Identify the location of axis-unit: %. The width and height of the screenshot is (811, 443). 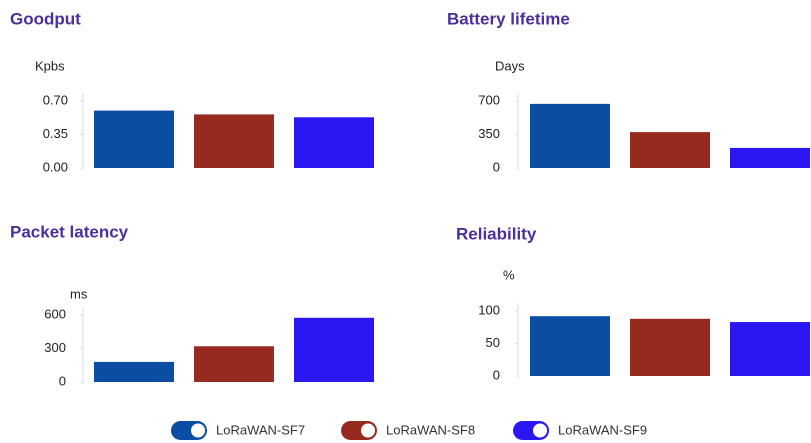
(509, 274).